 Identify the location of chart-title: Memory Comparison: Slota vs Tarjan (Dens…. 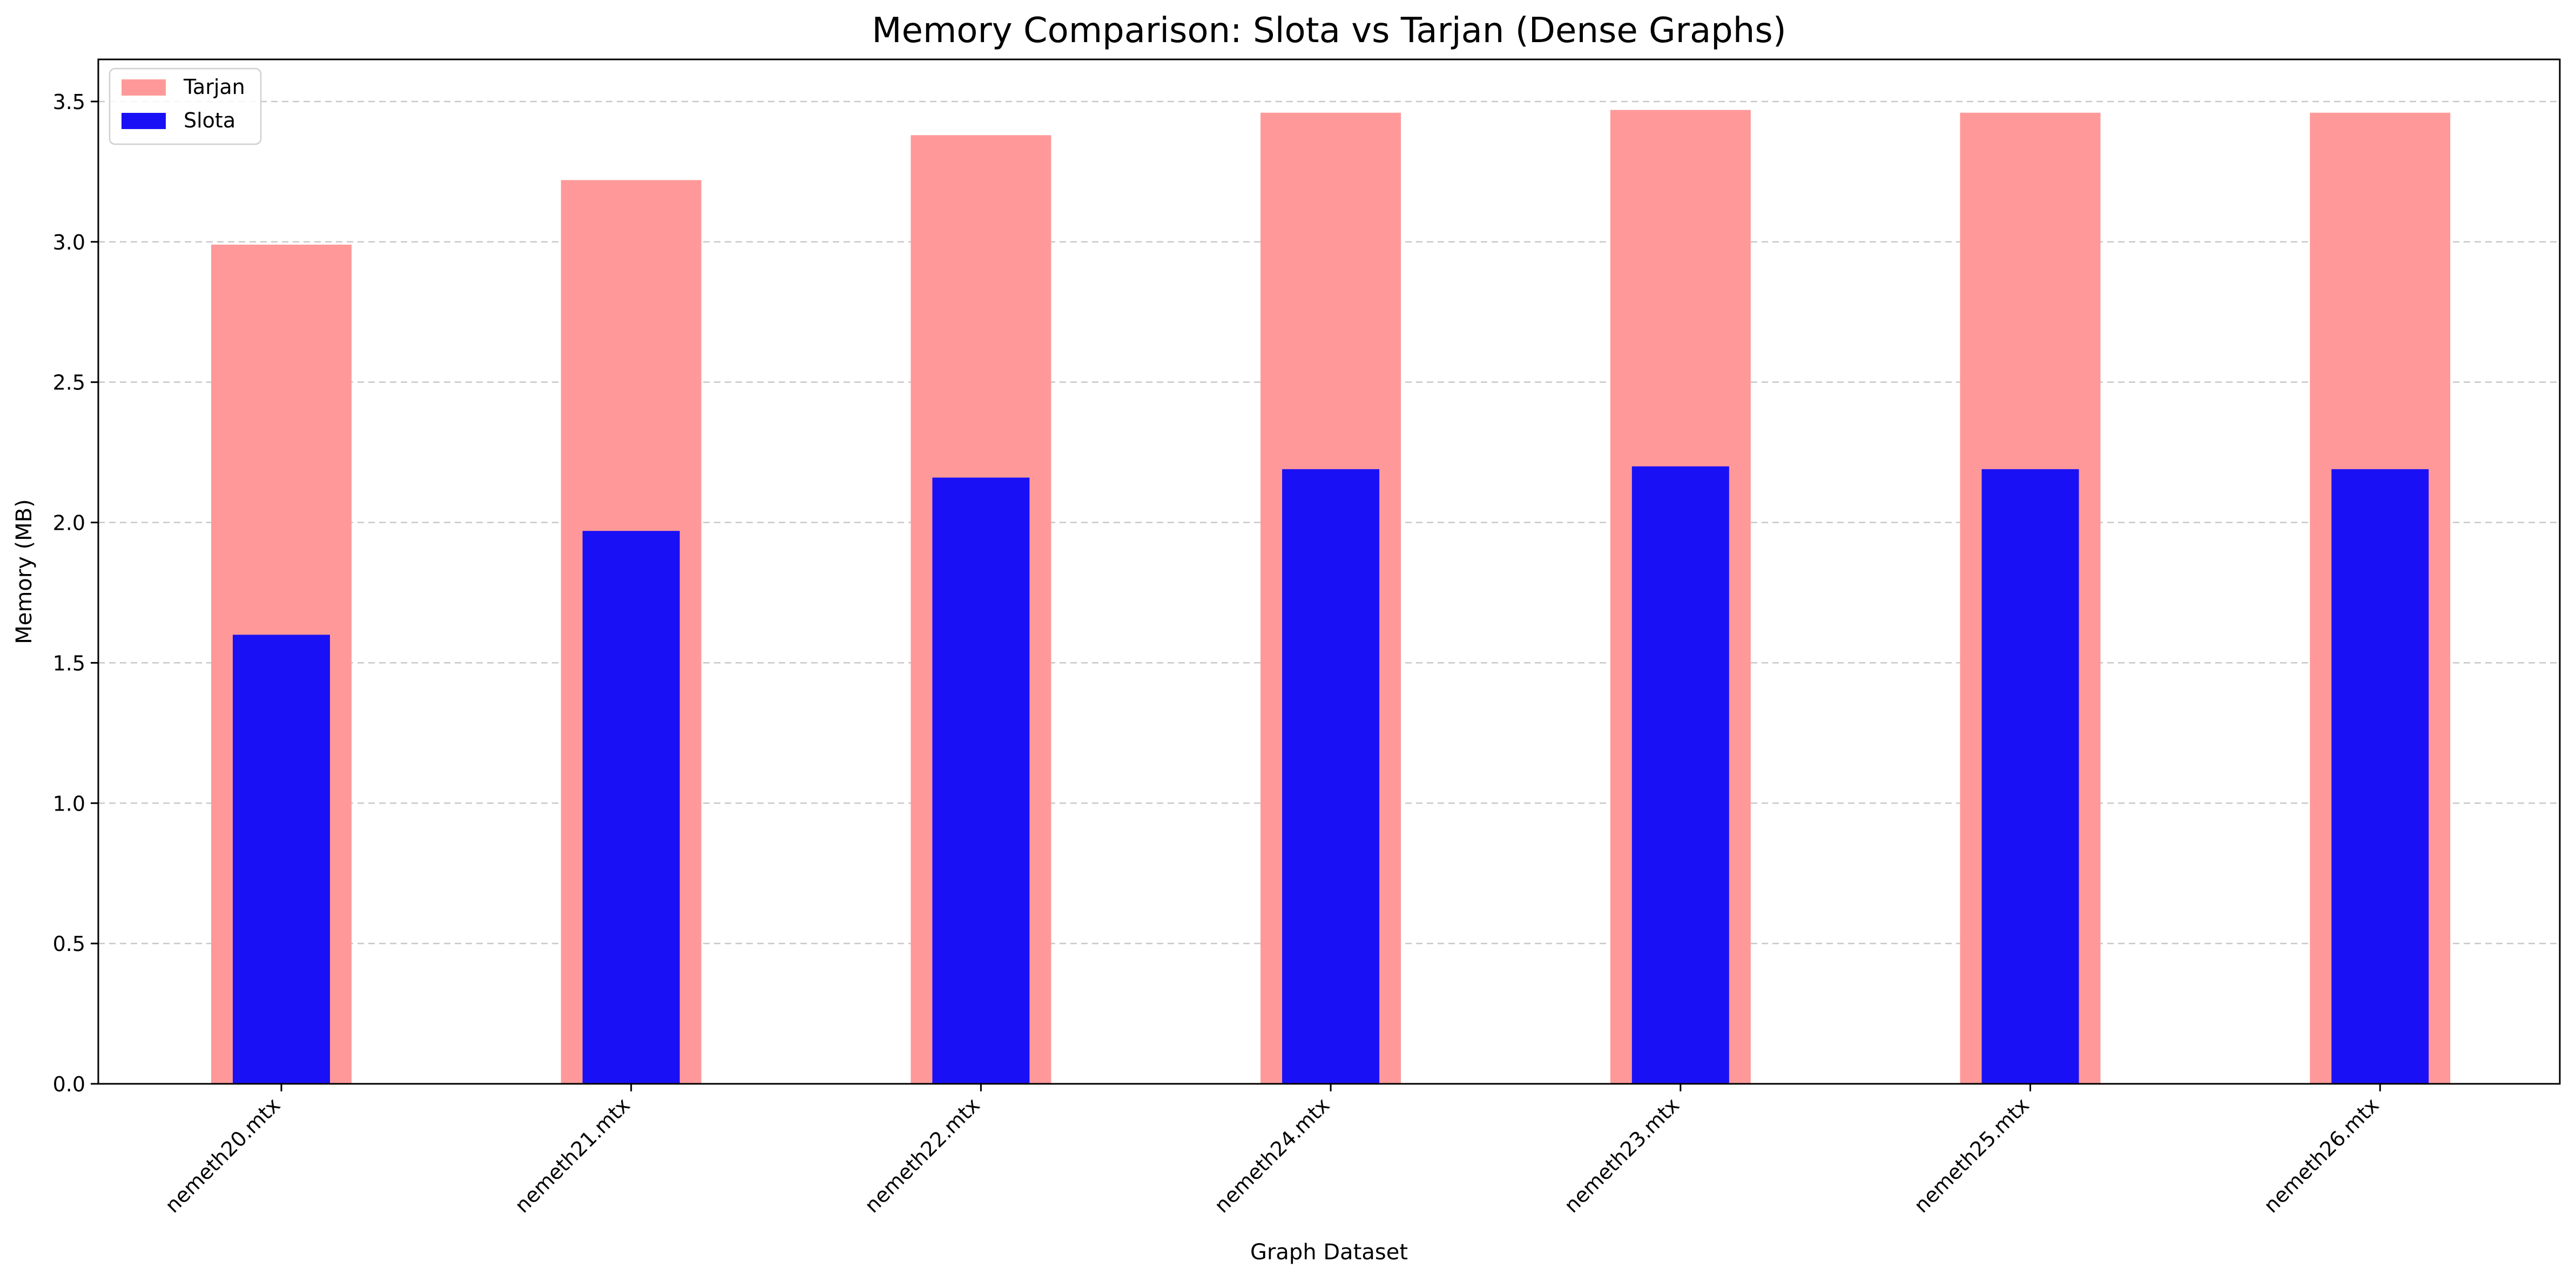
(1329, 31).